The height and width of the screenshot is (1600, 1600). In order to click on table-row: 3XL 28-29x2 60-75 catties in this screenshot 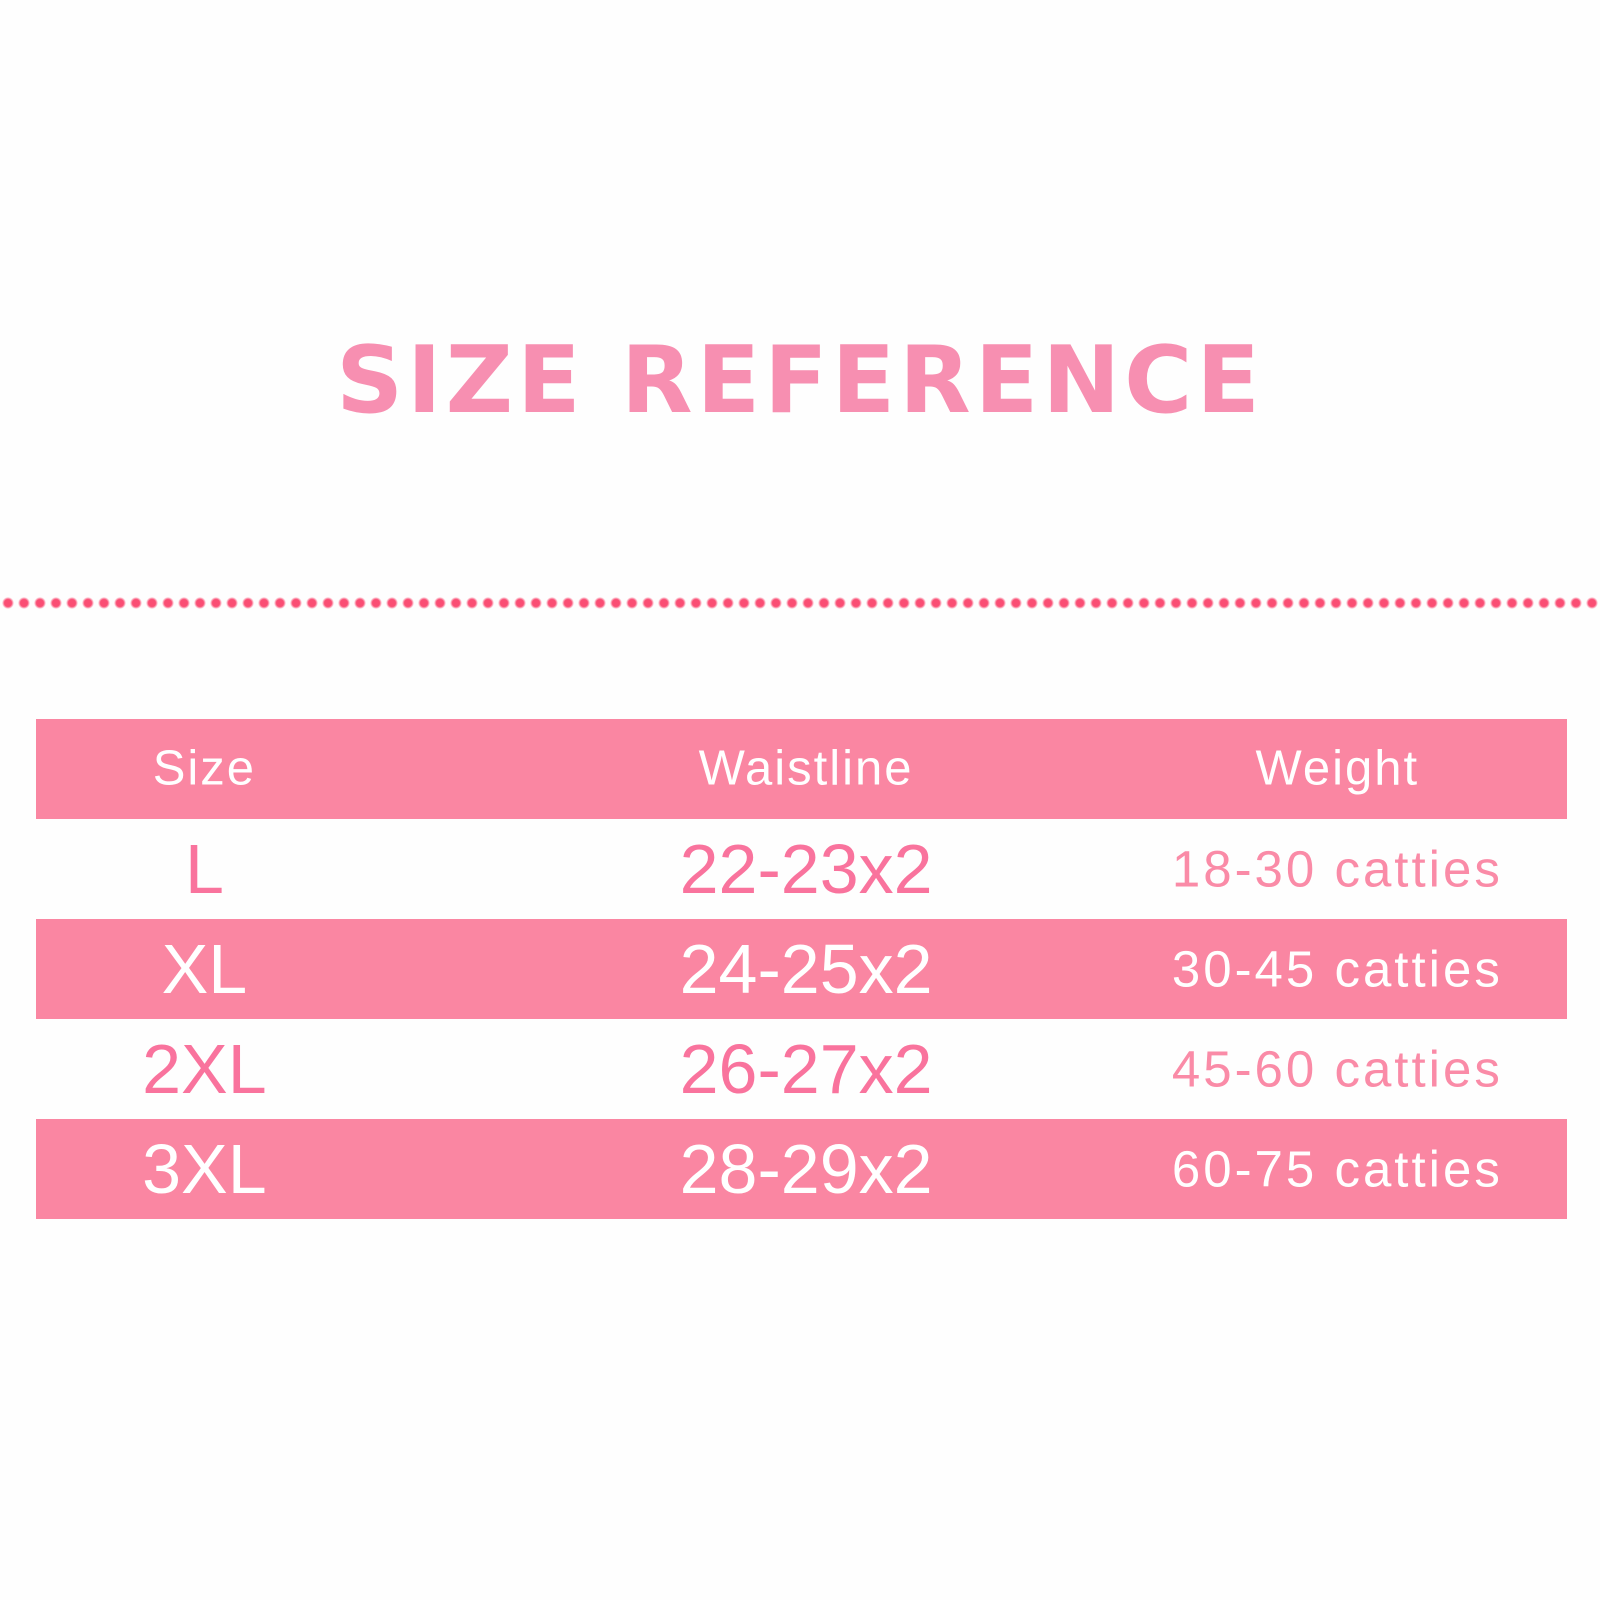, I will do `click(801, 1169)`.